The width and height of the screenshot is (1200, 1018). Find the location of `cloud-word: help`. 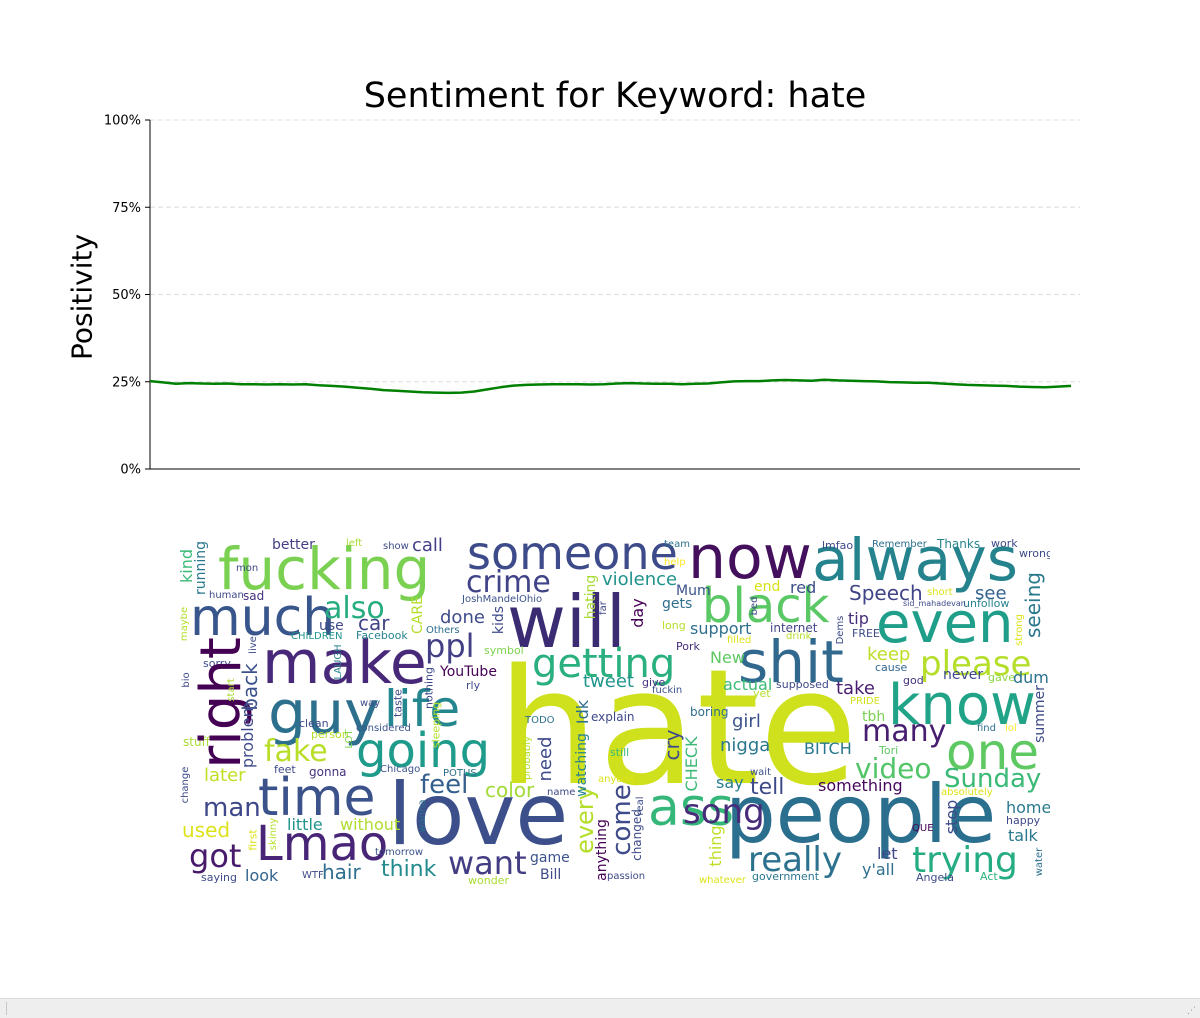

cloud-word: help is located at coordinates (675, 562).